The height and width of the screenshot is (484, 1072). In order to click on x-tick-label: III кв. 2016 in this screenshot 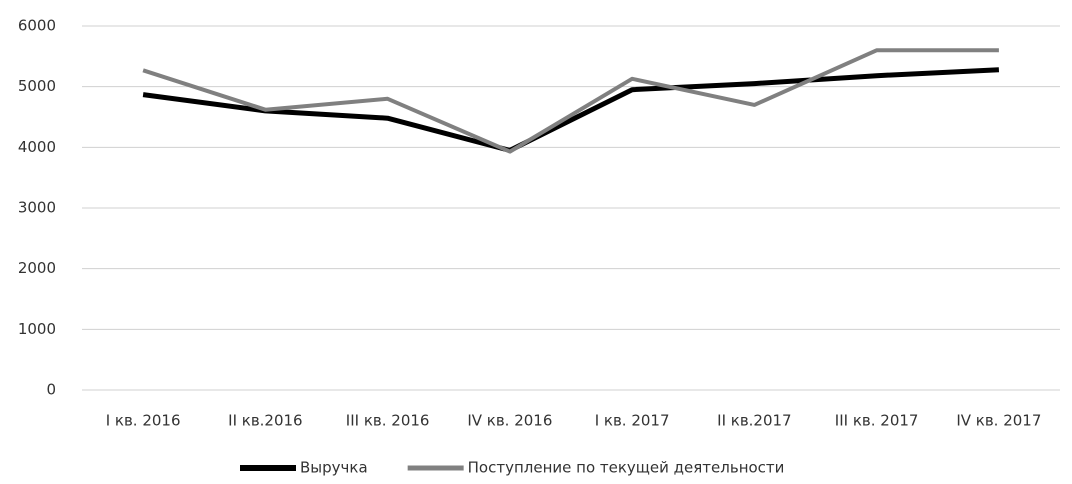, I will do `click(388, 421)`.